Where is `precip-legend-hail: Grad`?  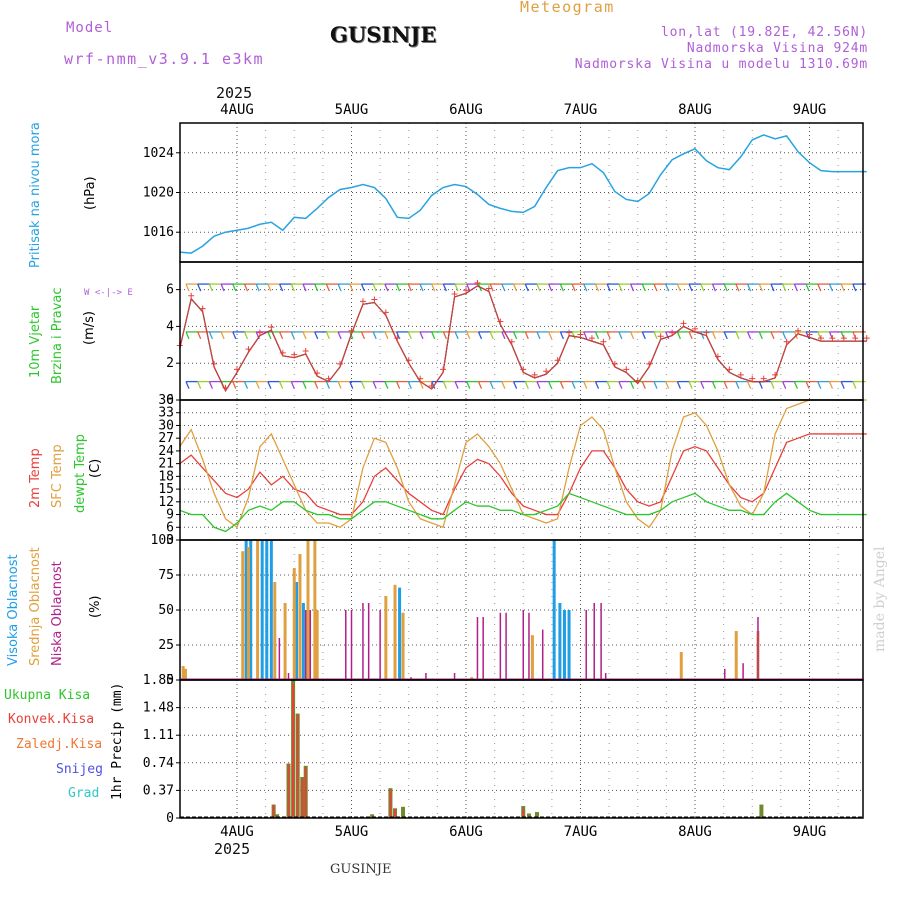 precip-legend-hail: Grad is located at coordinates (84, 793).